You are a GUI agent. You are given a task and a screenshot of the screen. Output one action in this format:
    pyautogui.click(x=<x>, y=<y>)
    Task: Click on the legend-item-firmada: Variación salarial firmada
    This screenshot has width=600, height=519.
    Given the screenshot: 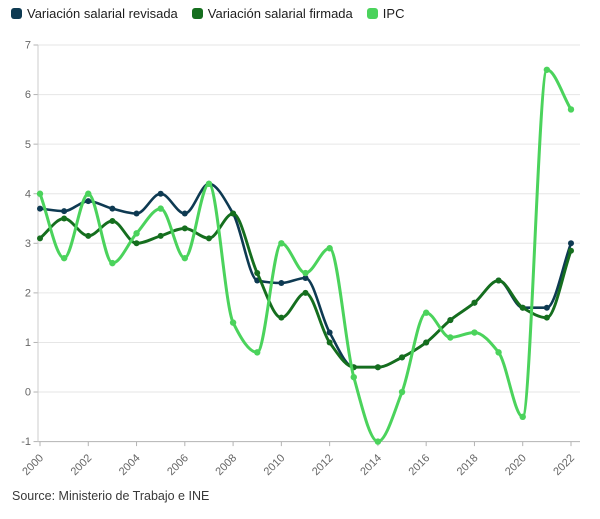 What is the action you would take?
    pyautogui.click(x=272, y=13)
    